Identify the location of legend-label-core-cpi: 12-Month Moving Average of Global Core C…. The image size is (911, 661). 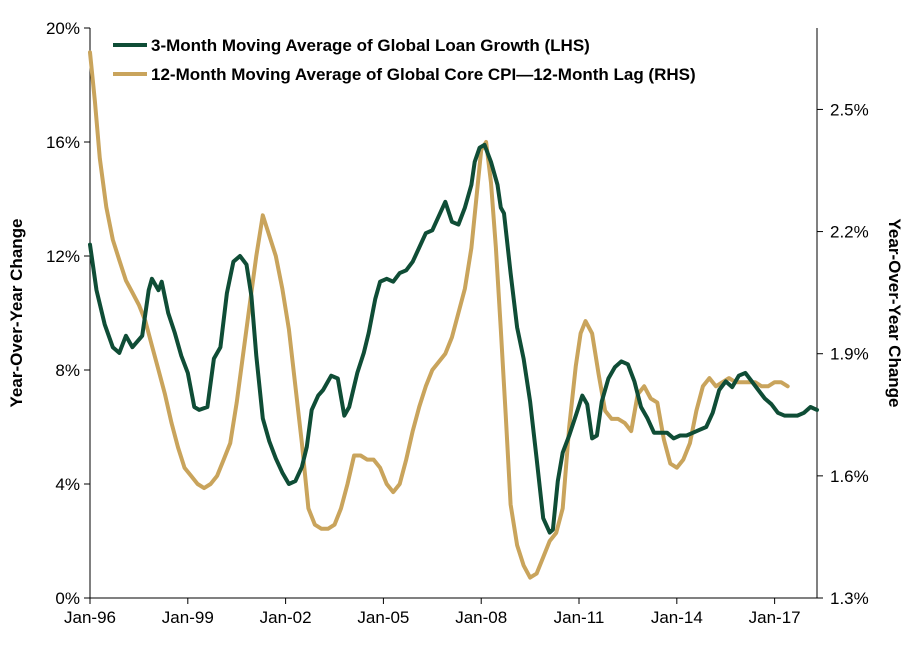
(423, 74).